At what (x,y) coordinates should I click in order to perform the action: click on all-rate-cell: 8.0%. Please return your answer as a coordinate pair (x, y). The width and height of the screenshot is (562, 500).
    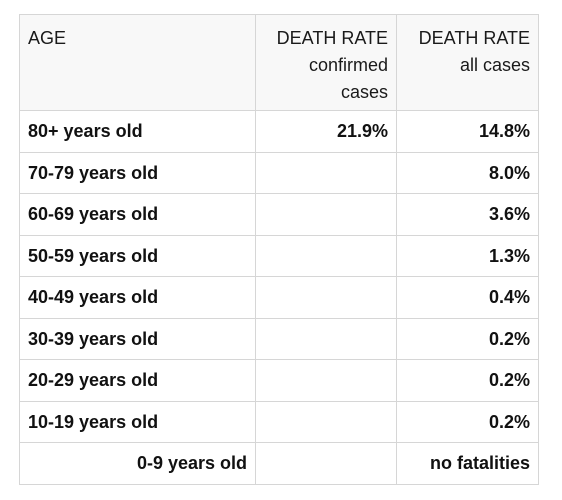
    Looking at the image, I should click on (467, 172).